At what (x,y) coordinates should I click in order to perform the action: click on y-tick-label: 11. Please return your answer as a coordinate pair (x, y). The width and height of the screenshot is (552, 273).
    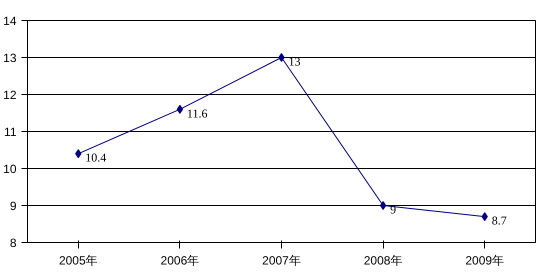
    Looking at the image, I should click on (10, 132).